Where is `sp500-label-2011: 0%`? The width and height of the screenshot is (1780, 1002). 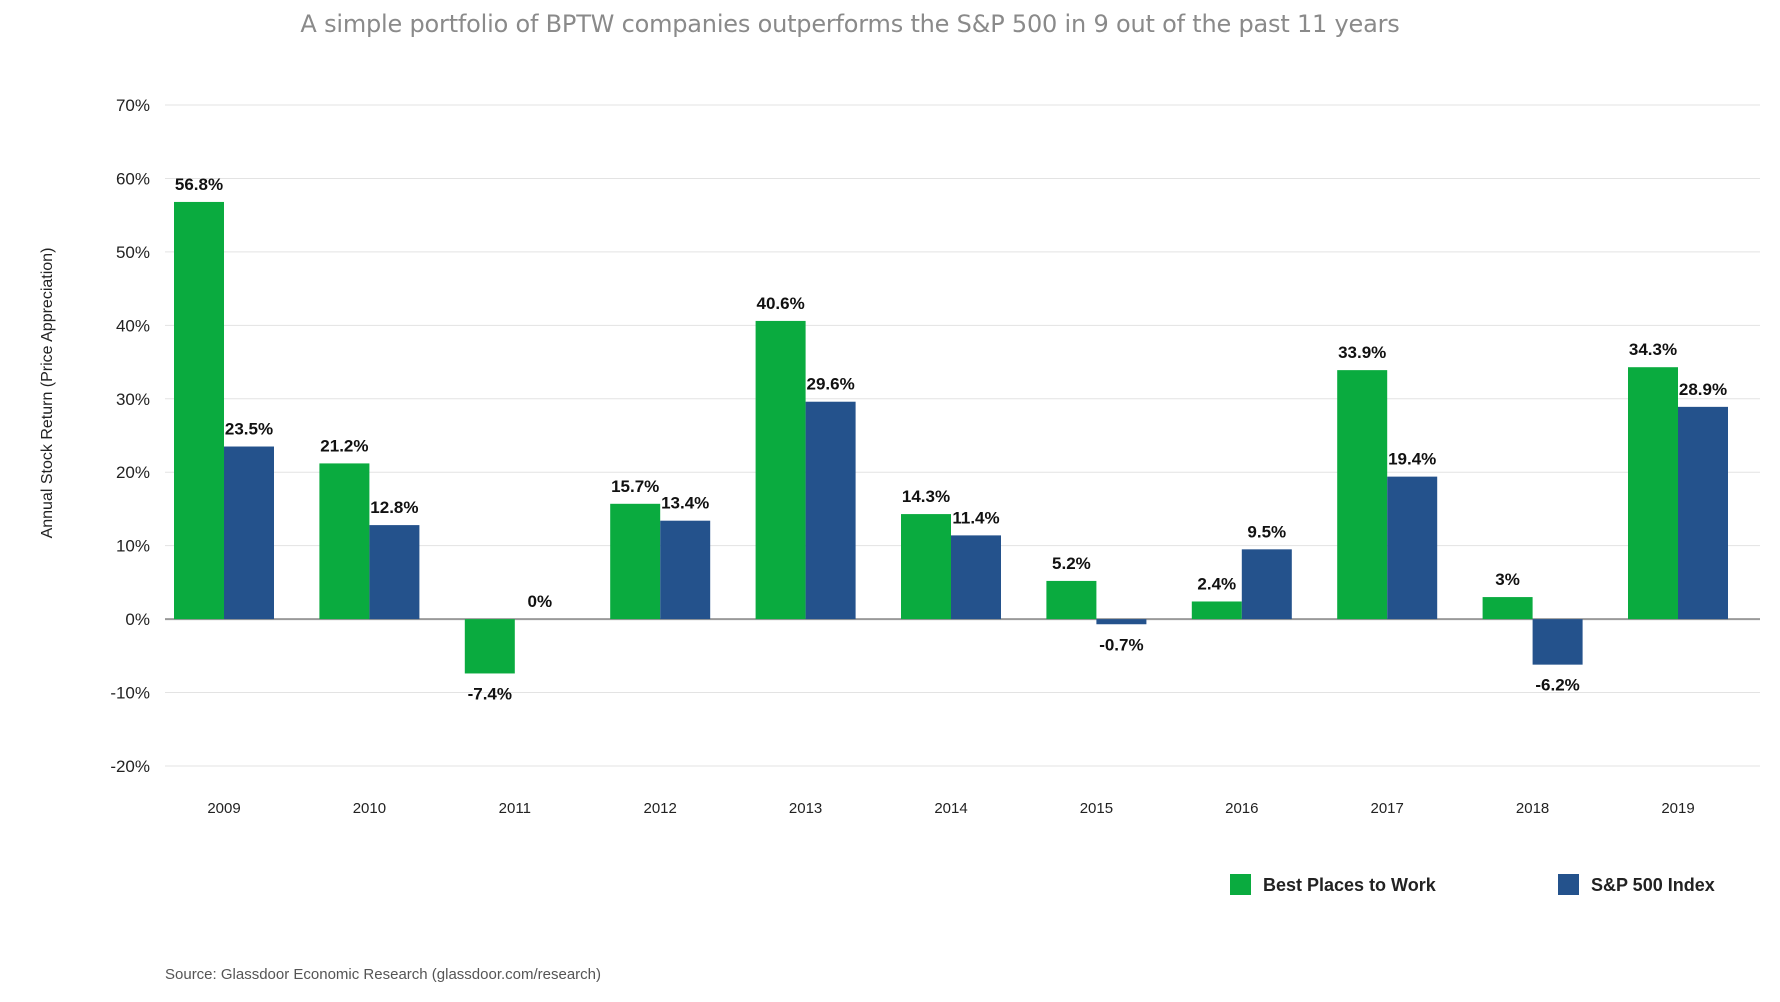
sp500-label-2011: 0% is located at coordinates (540, 601).